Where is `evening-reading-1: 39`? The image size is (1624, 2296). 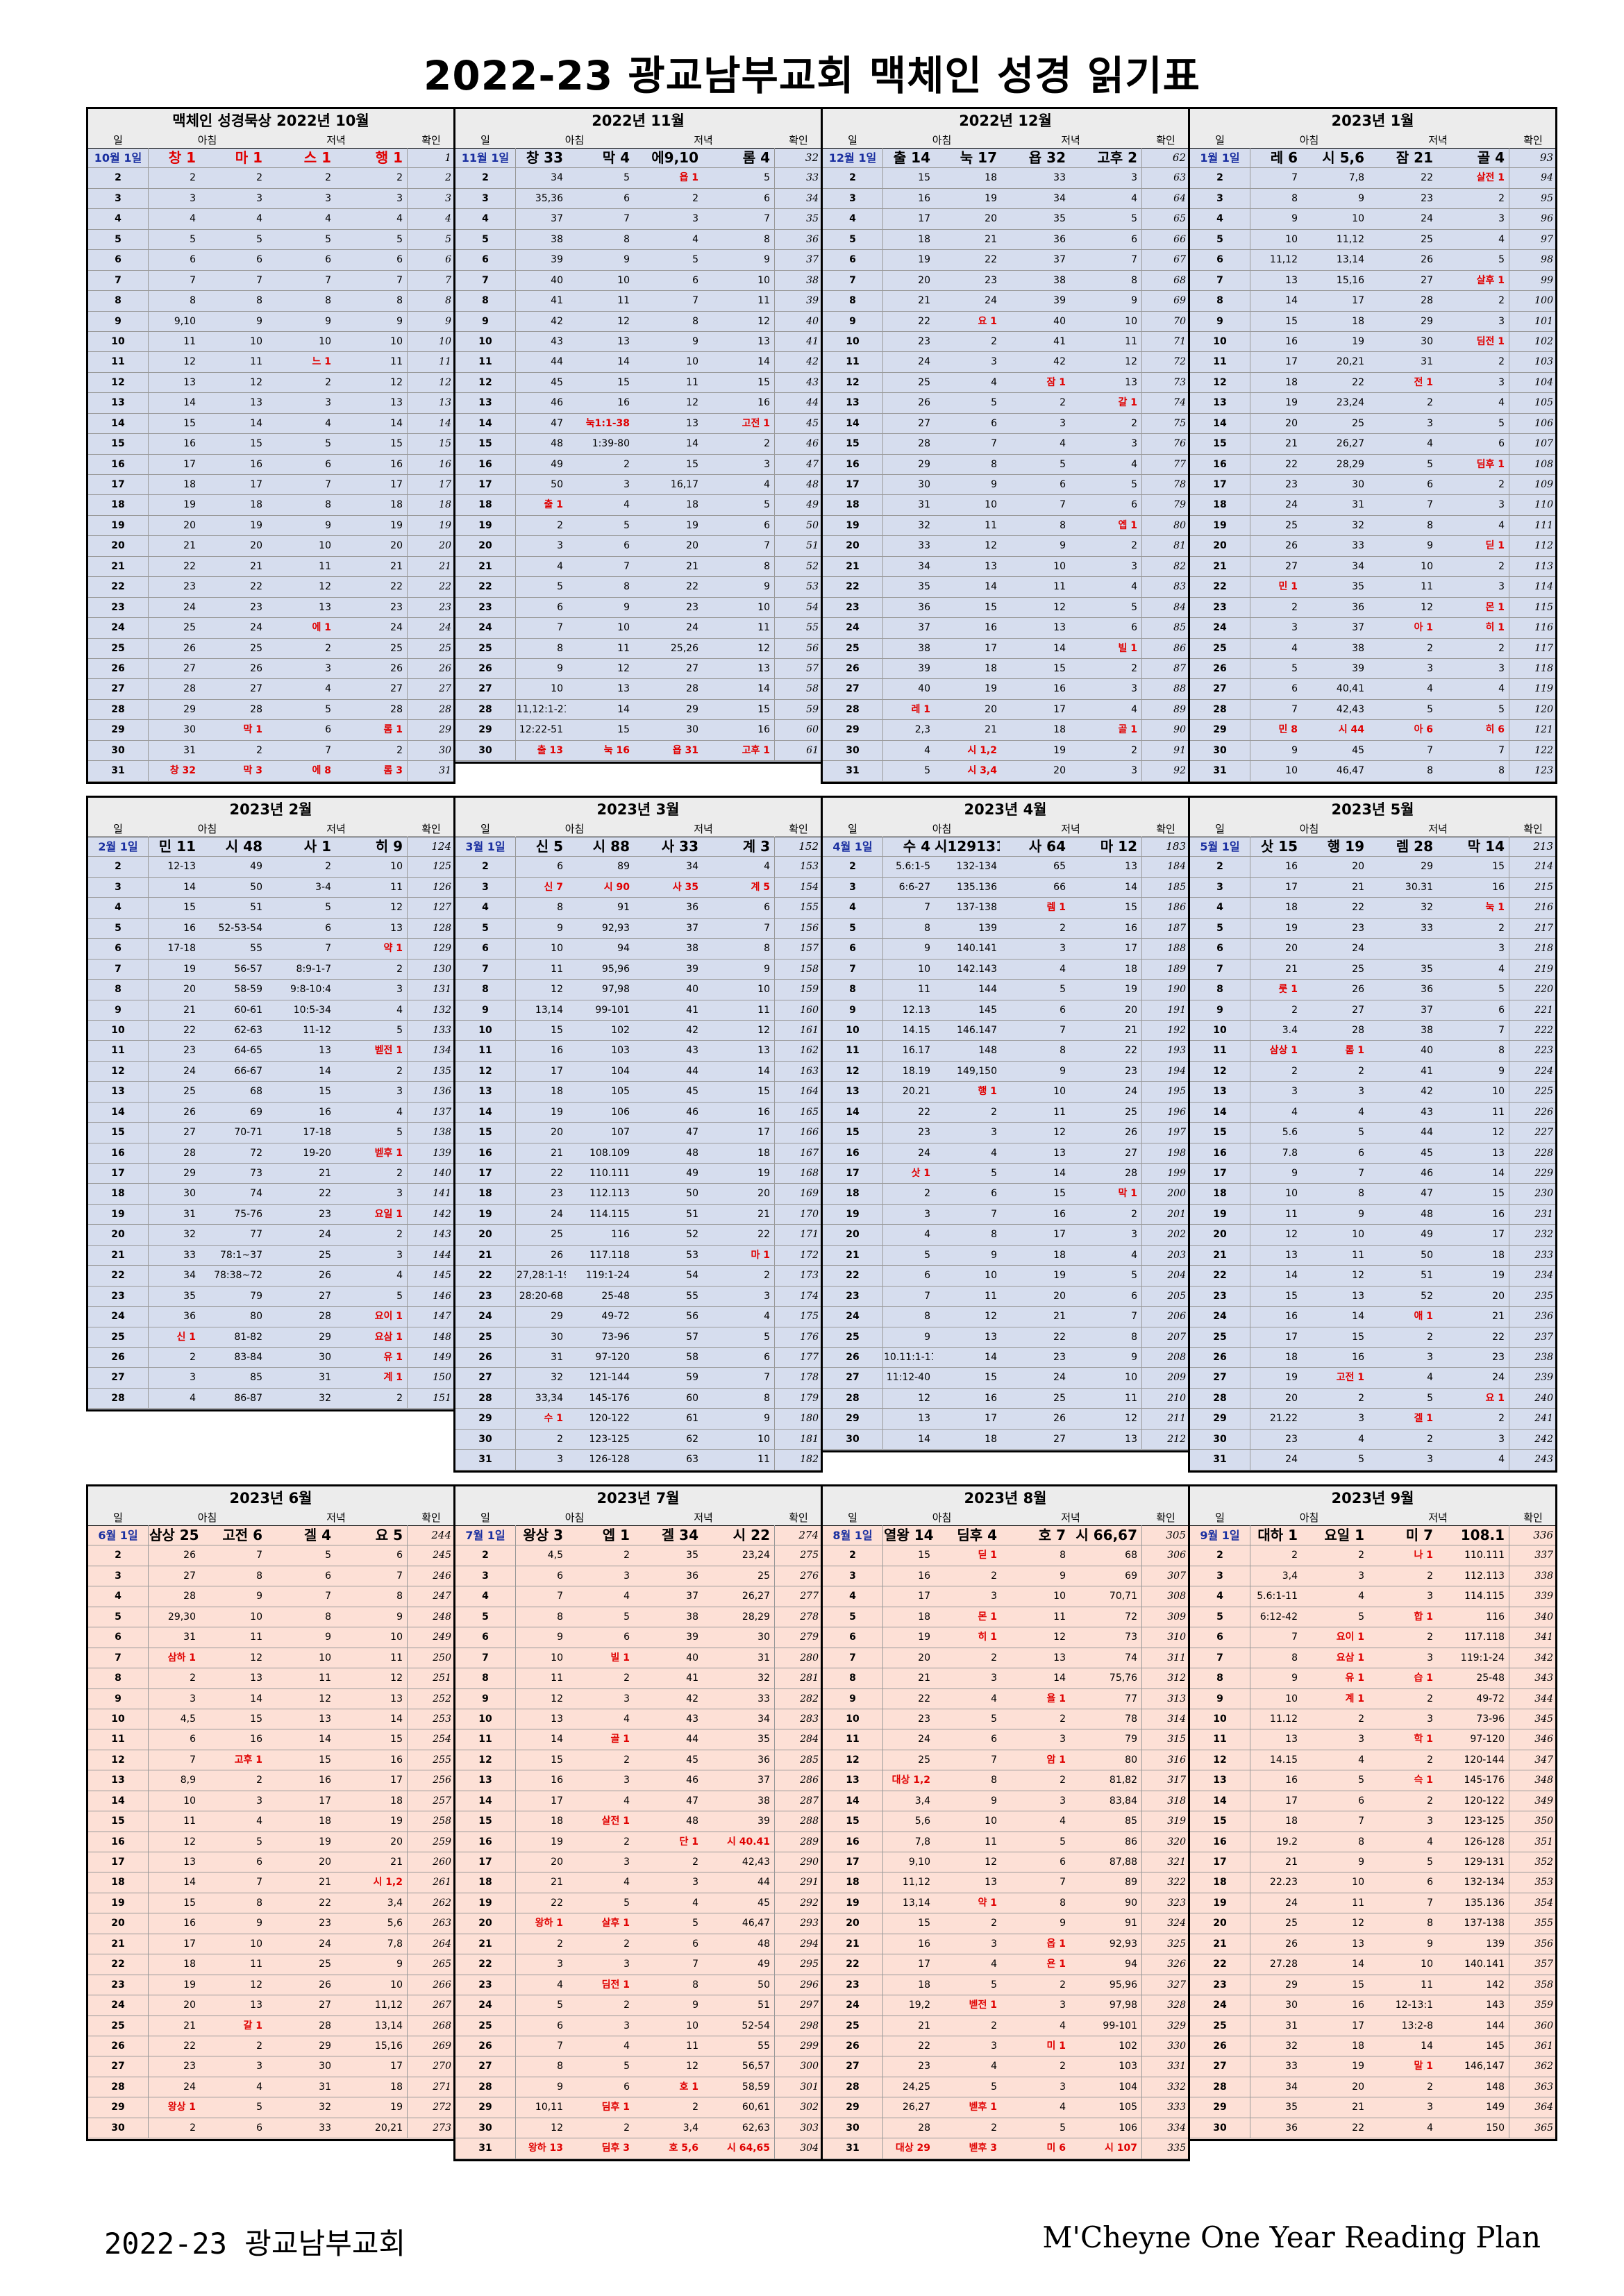 evening-reading-1: 39 is located at coordinates (692, 1637).